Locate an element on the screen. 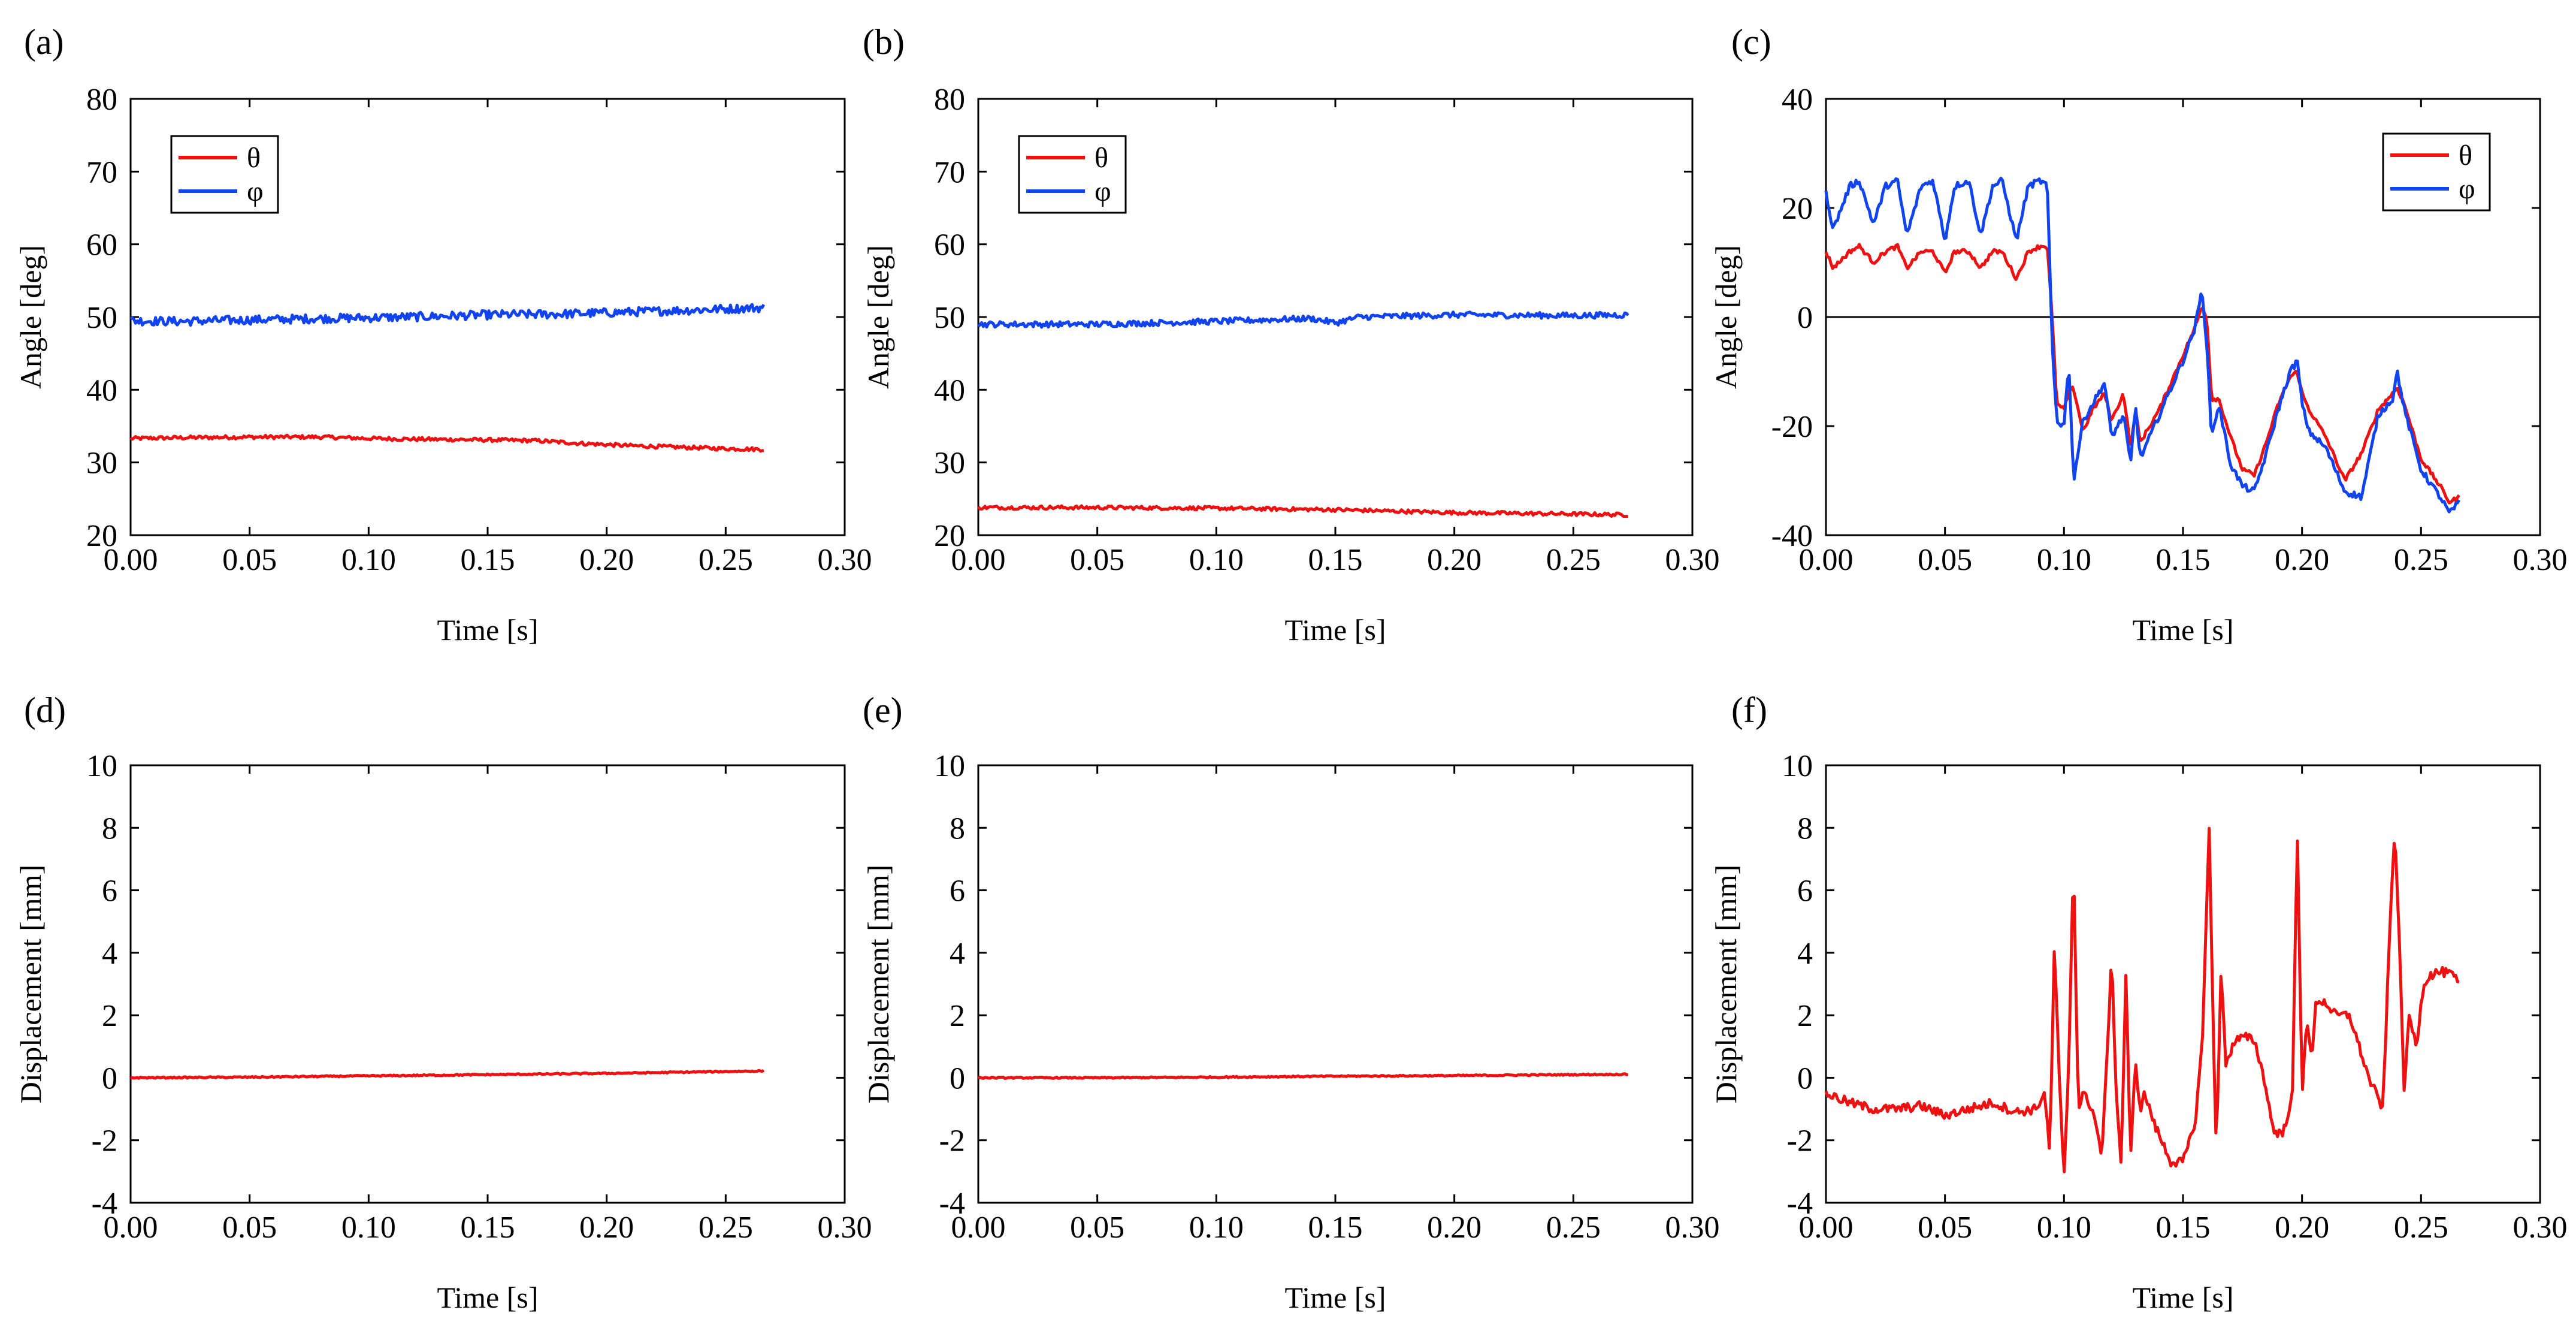 Image resolution: width=2576 pixels, height=1340 pixels. panel-label: (f) is located at coordinates (1749, 710).